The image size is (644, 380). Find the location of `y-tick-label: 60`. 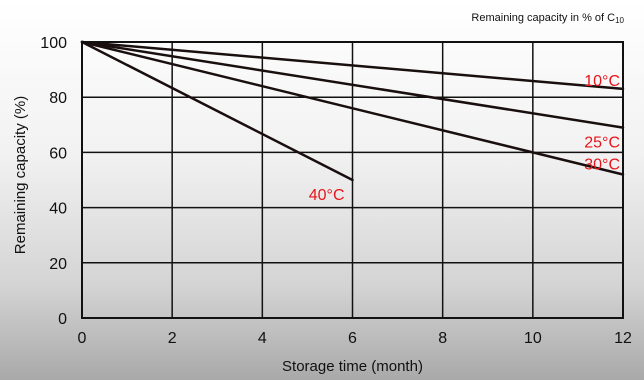

y-tick-label: 60 is located at coordinates (58, 153).